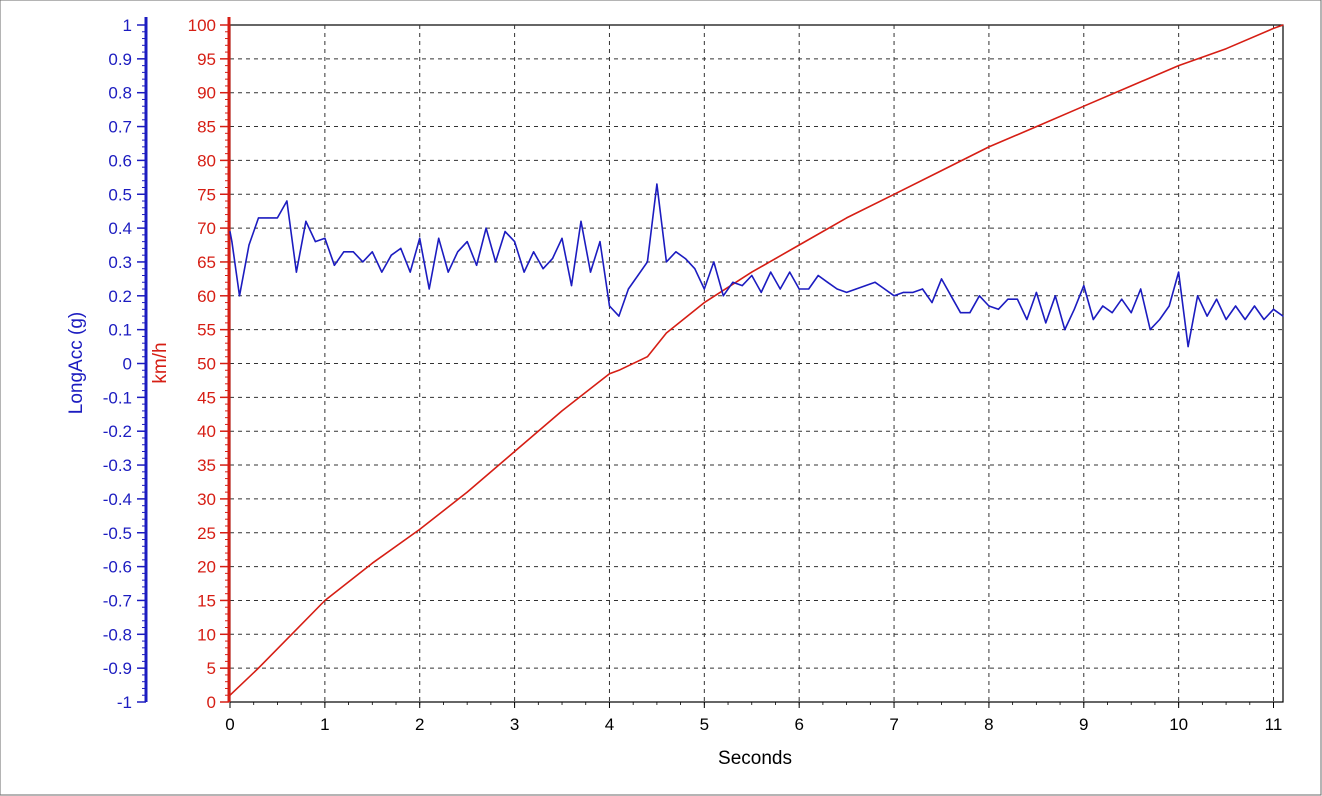  I want to click on acc-tick-label: -1, so click(124, 702).